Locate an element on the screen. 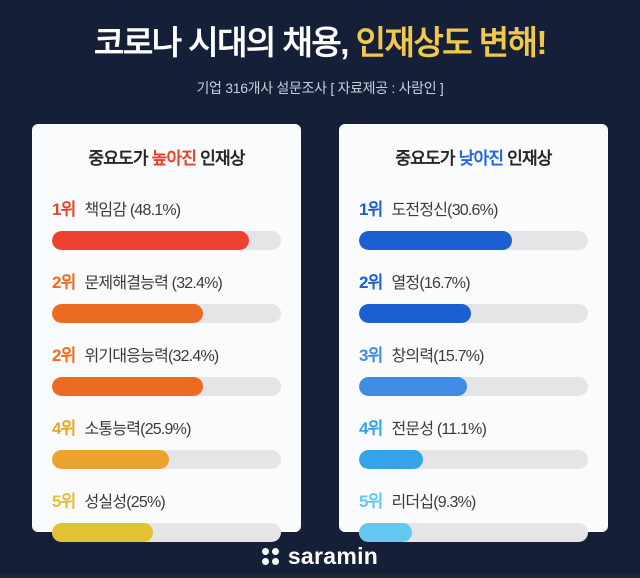  talent-row: 1위 도전정신(30.6%) is located at coordinates (473, 222).